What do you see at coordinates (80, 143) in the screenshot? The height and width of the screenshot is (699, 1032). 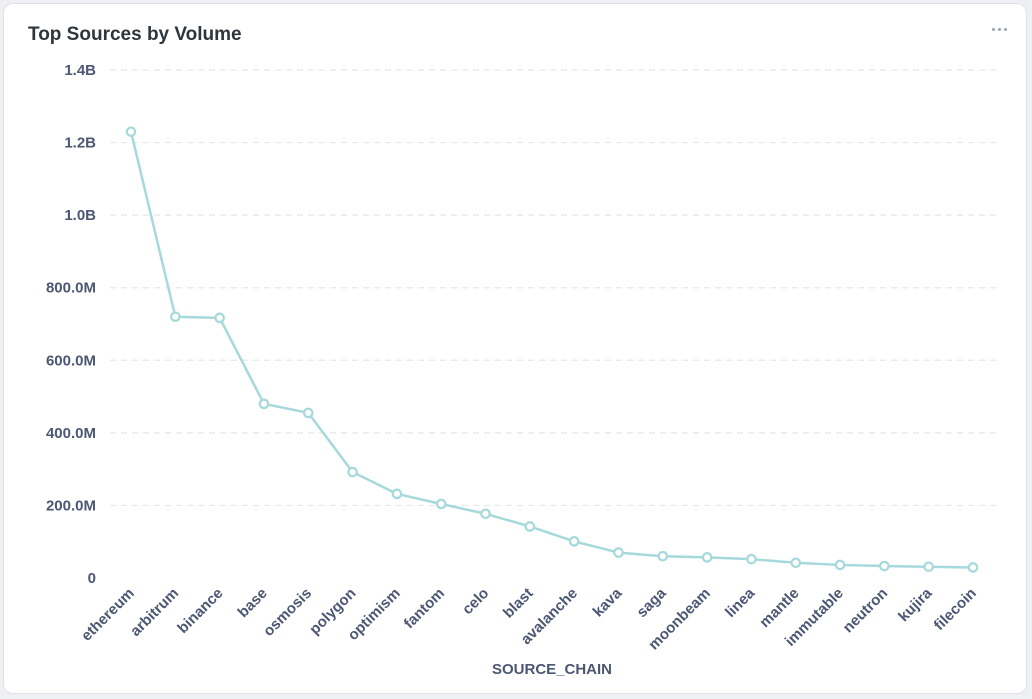 I see `y-tick-label: 1.2B` at bounding box center [80, 143].